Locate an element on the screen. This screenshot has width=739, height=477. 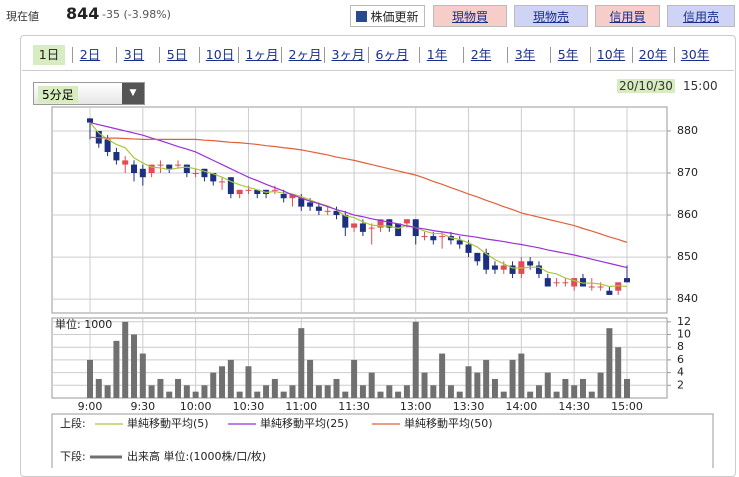
y-tick-label: 840 is located at coordinates (687, 298).